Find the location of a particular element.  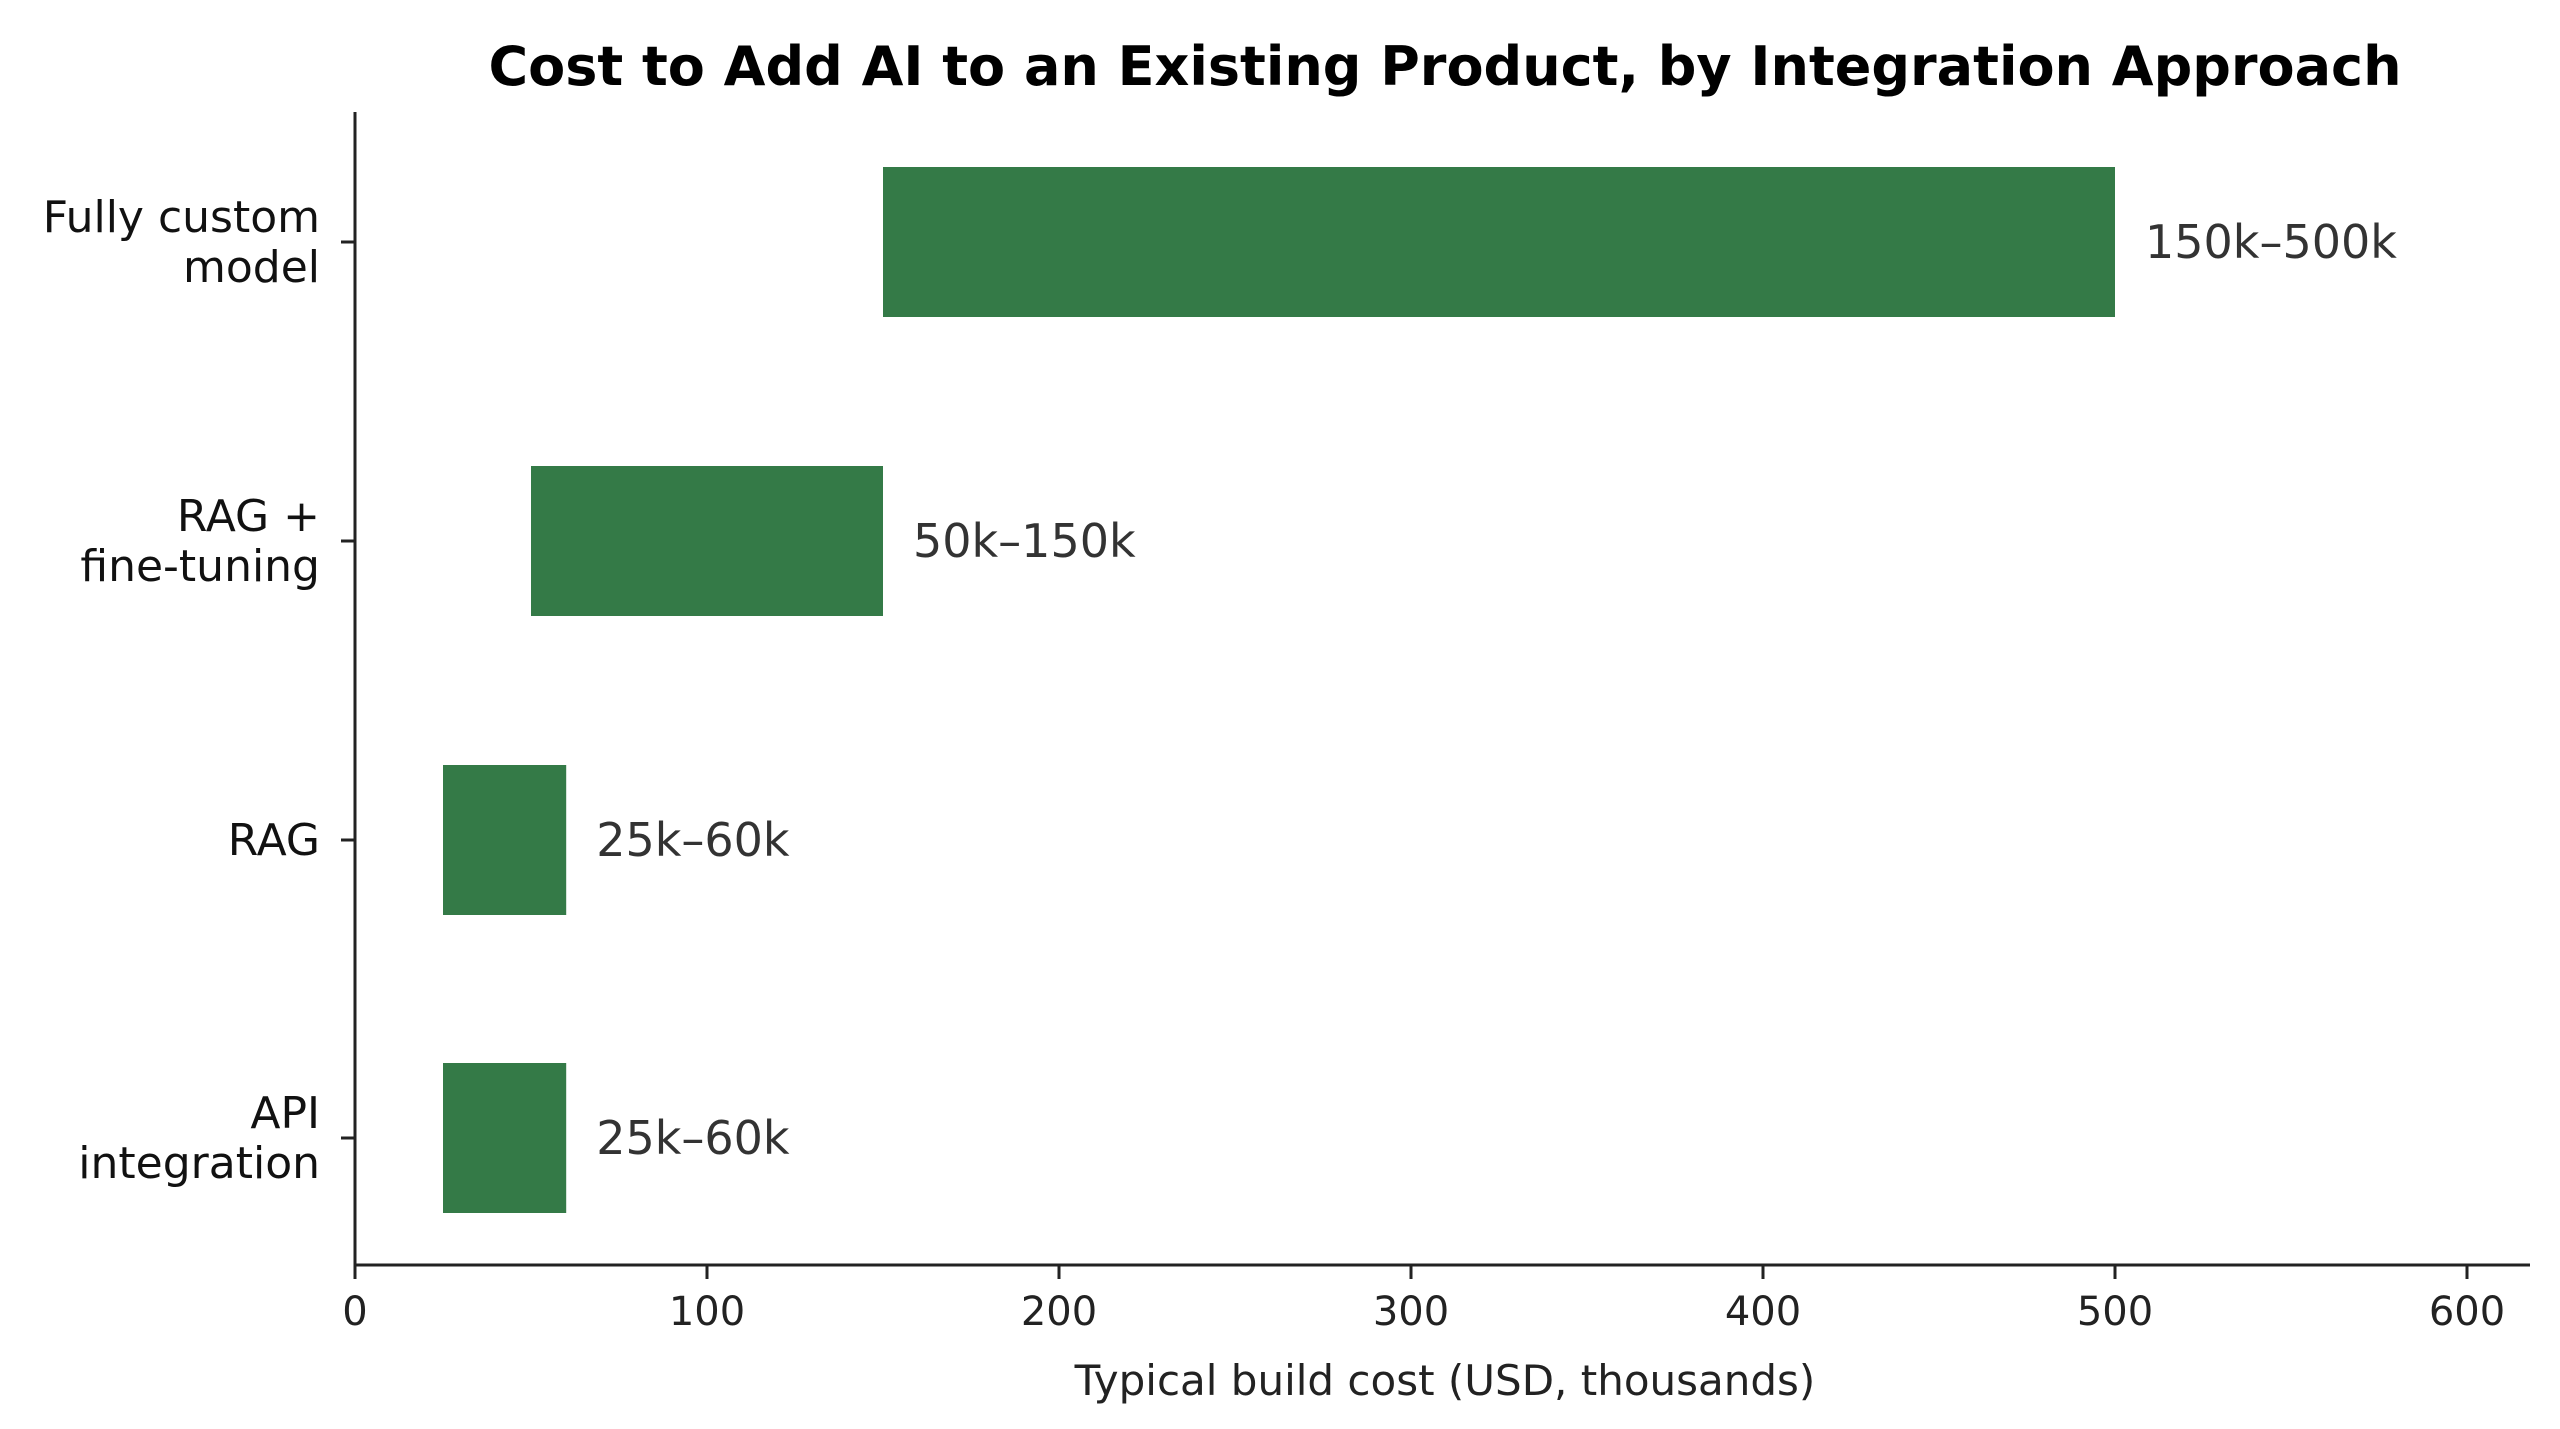

x-tick-label-5: 500 is located at coordinates (2115, 1312).